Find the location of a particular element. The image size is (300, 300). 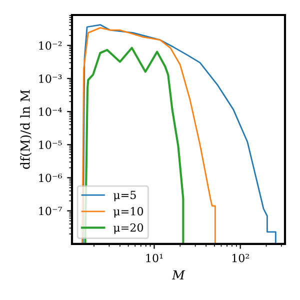

x-tick-label: 10² is located at coordinates (240, 258).